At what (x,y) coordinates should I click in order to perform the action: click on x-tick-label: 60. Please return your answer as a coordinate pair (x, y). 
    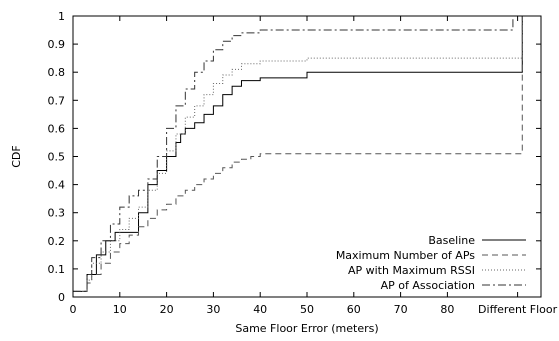
    Looking at the image, I should click on (354, 309).